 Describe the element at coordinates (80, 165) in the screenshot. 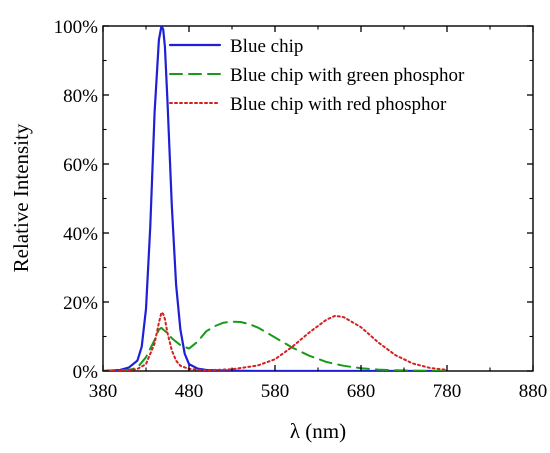

I see `y-tick-label: 60%` at that location.